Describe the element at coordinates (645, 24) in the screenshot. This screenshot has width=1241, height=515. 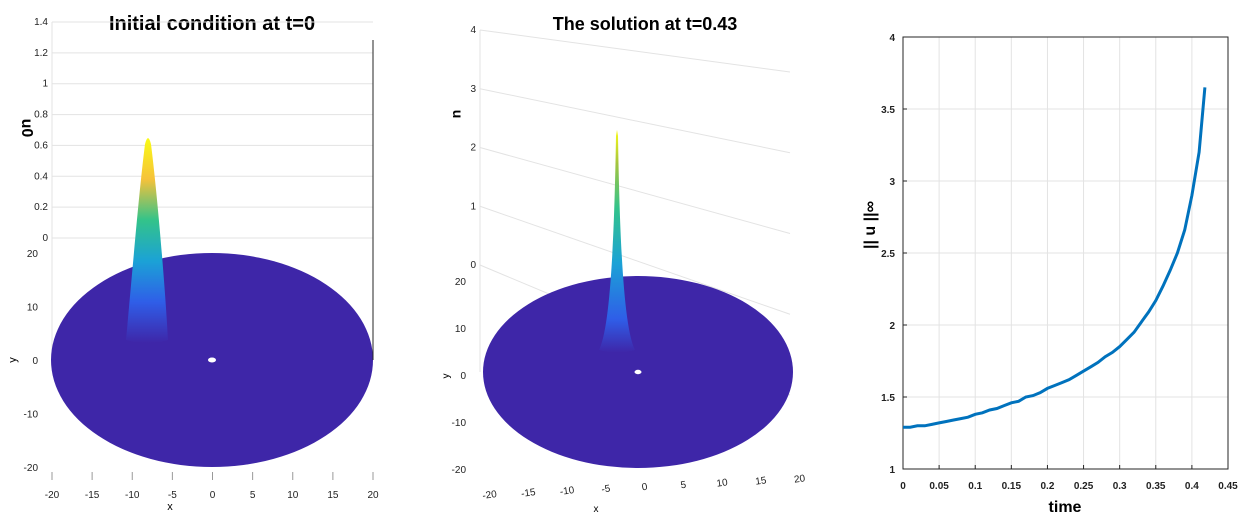
I see `panel2-title: The solution at t=0.43` at that location.